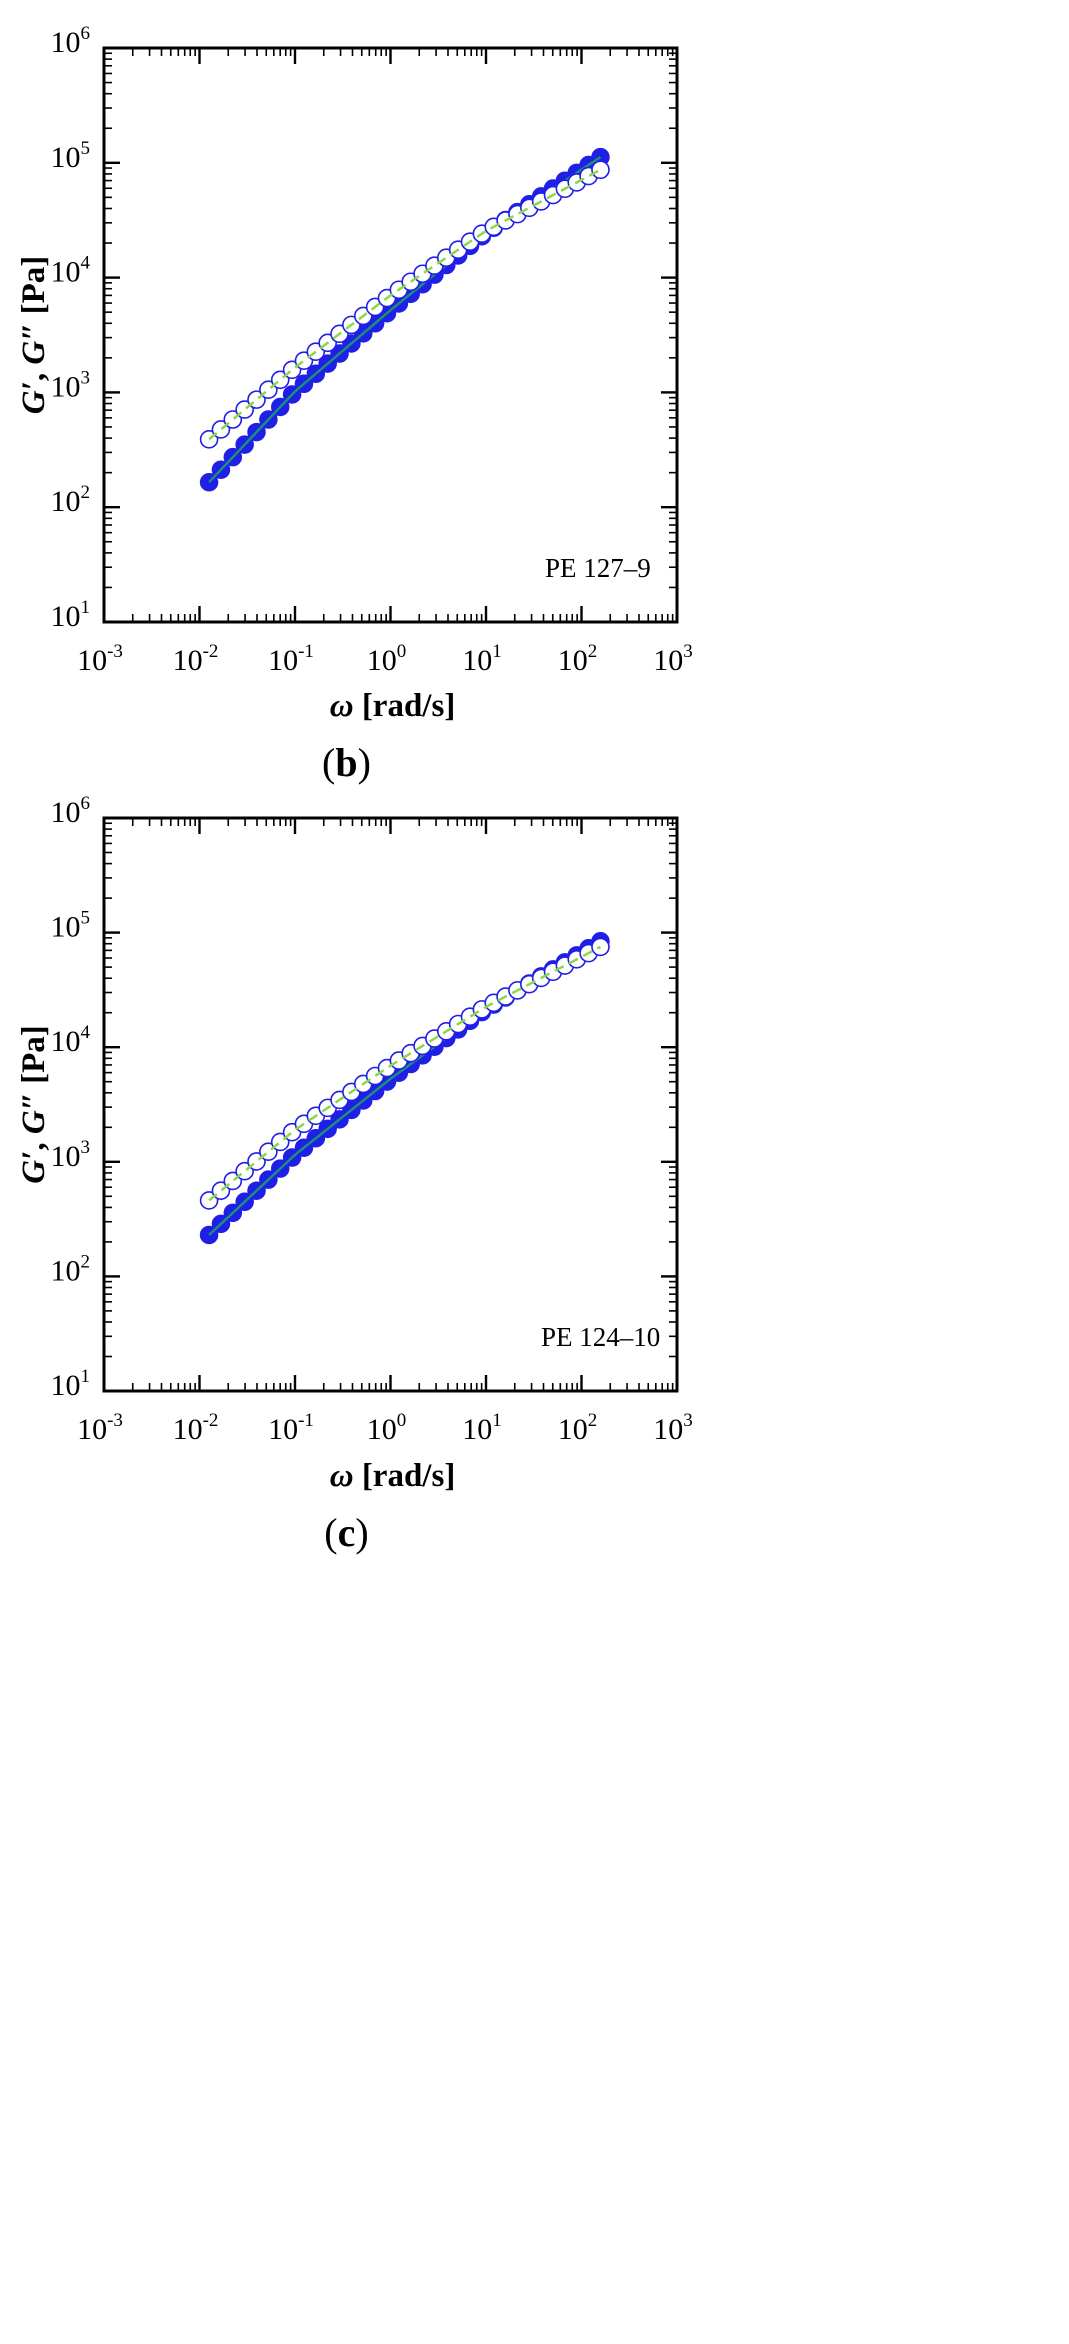 The width and height of the screenshot is (1069, 2344). Describe the element at coordinates (346, 762) in the screenshot. I see `panel-caption: (b)` at that location.